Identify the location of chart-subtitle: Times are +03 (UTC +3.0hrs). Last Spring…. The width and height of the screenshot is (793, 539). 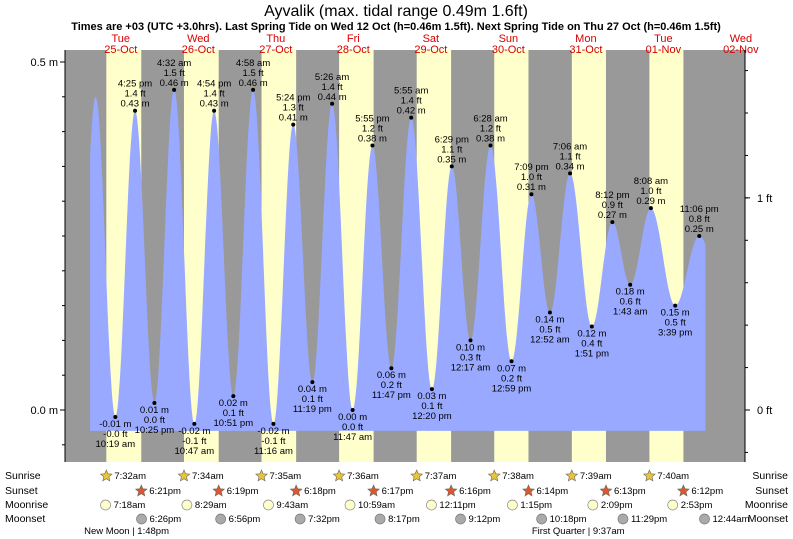
(396, 27).